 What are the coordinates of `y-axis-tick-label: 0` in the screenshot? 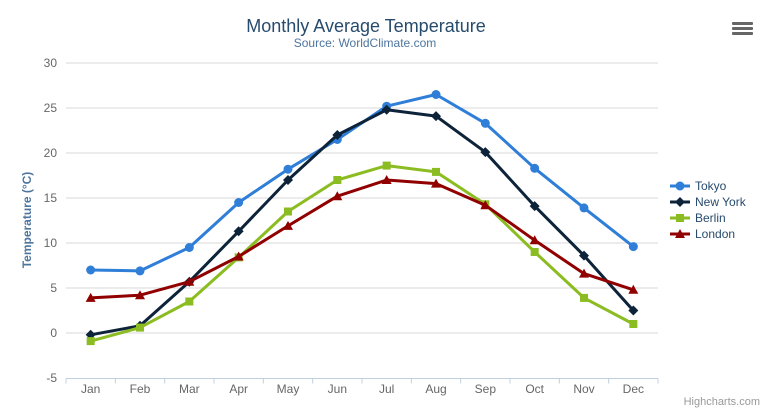 It's located at (53, 333).